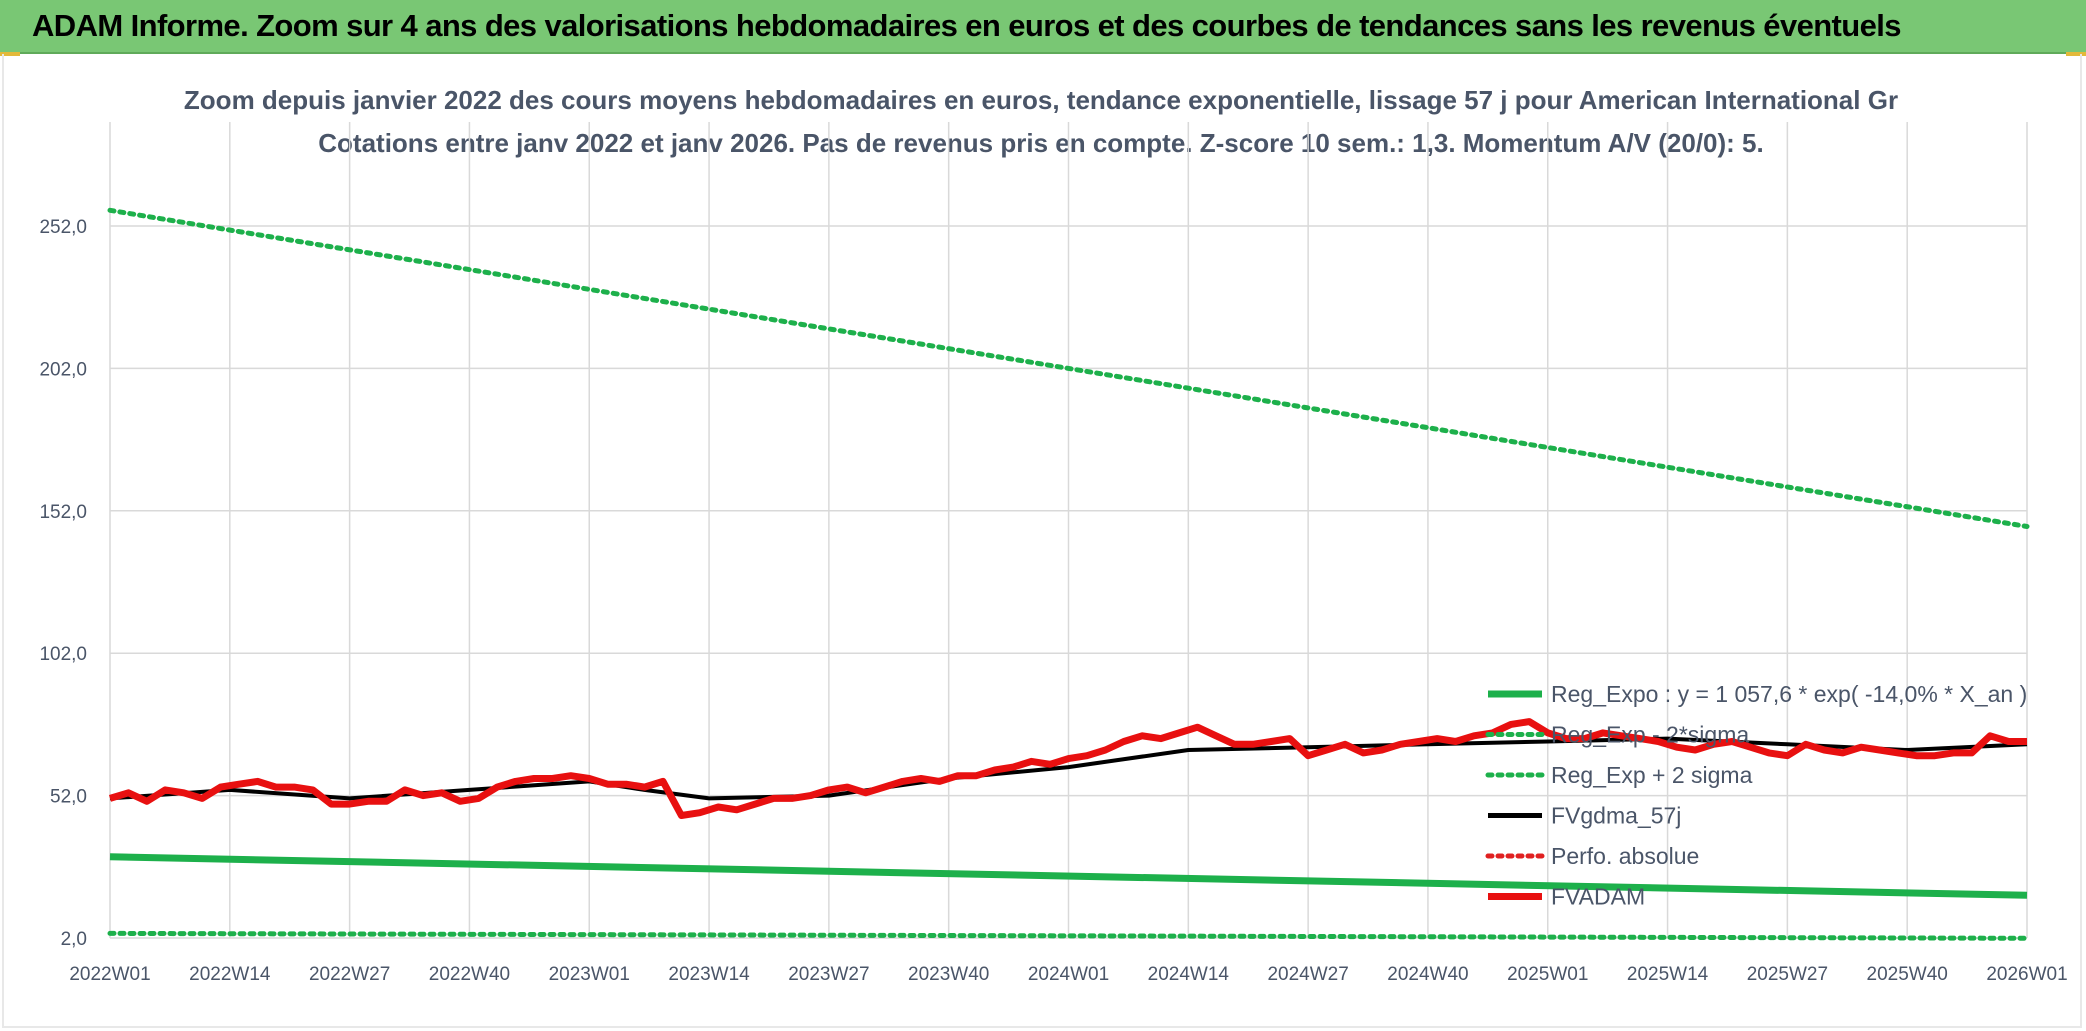 The height and width of the screenshot is (1031, 2086). What do you see at coordinates (63, 512) in the screenshot?
I see `y-tick-label: 152,0` at bounding box center [63, 512].